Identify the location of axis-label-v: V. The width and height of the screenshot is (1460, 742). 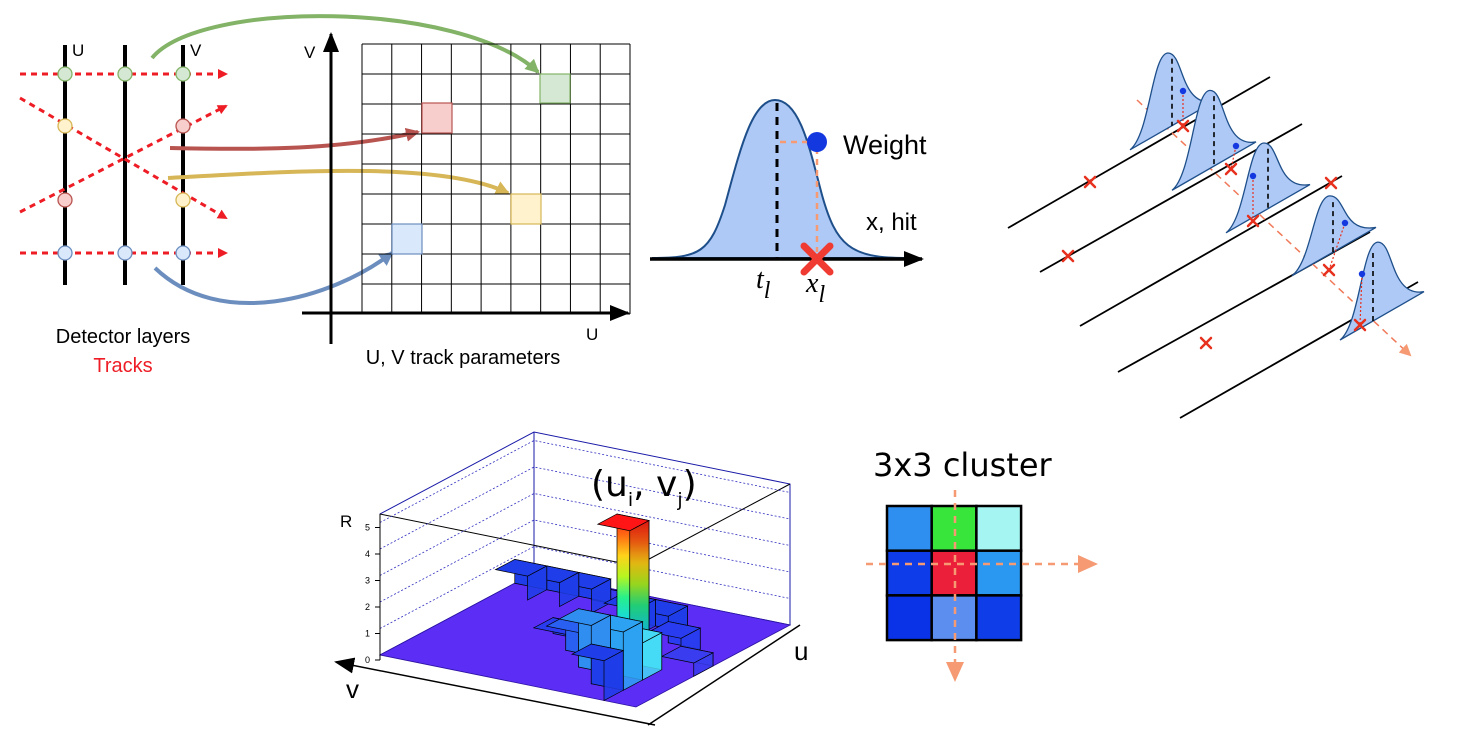
(310, 52).